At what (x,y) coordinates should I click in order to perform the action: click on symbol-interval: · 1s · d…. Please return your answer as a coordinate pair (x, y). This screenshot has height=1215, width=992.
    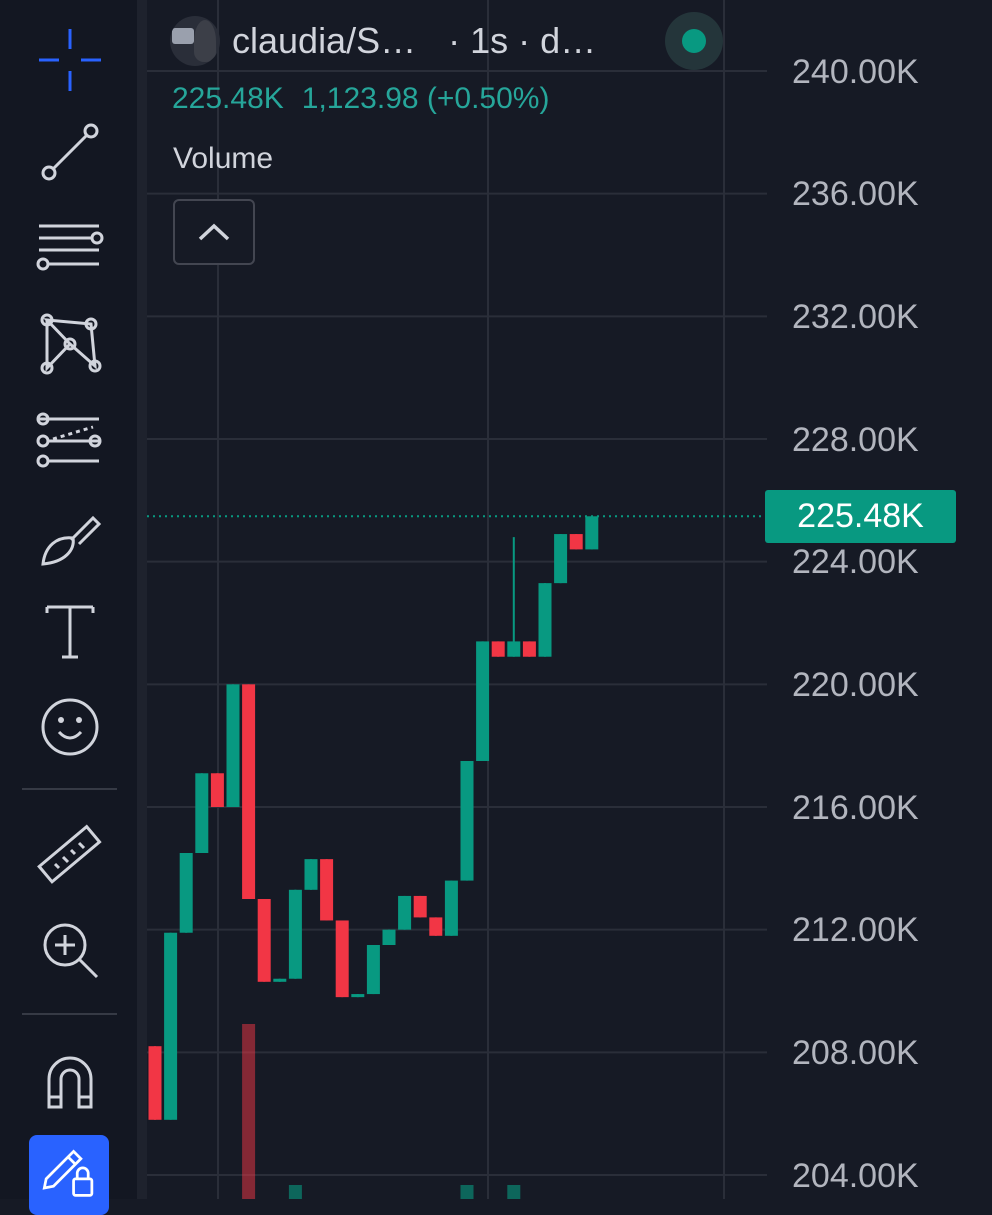
    Looking at the image, I should click on (522, 40).